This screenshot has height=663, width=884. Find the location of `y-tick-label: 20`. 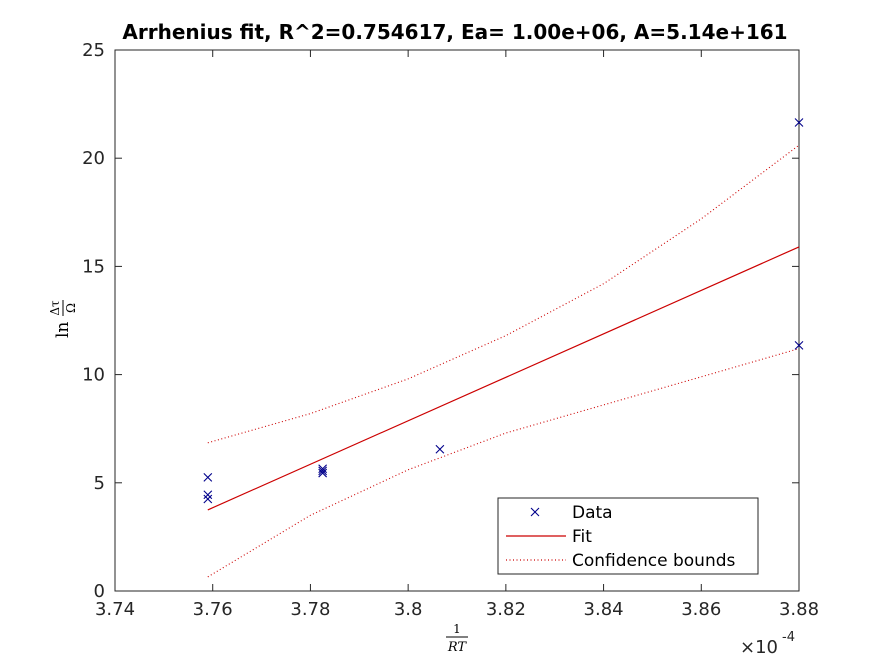

y-tick-label: 20 is located at coordinates (93, 158).